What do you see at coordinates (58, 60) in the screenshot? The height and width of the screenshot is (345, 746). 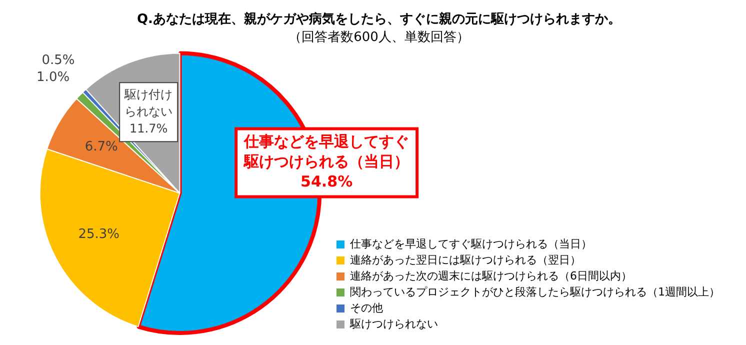 I see `data-label: 0.5%` at bounding box center [58, 60].